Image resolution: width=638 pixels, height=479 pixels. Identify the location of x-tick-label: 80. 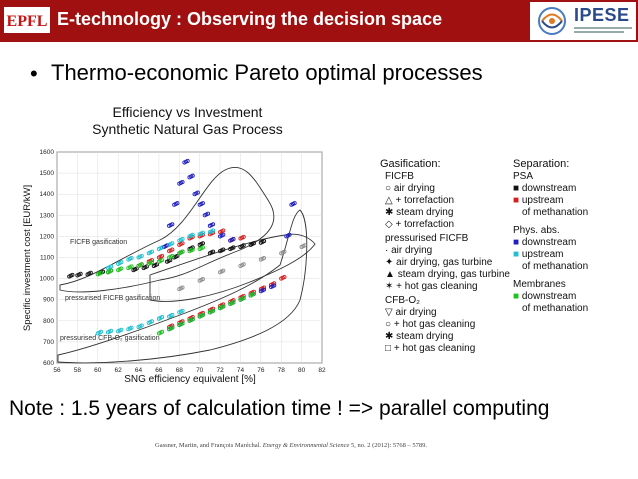
(302, 370).